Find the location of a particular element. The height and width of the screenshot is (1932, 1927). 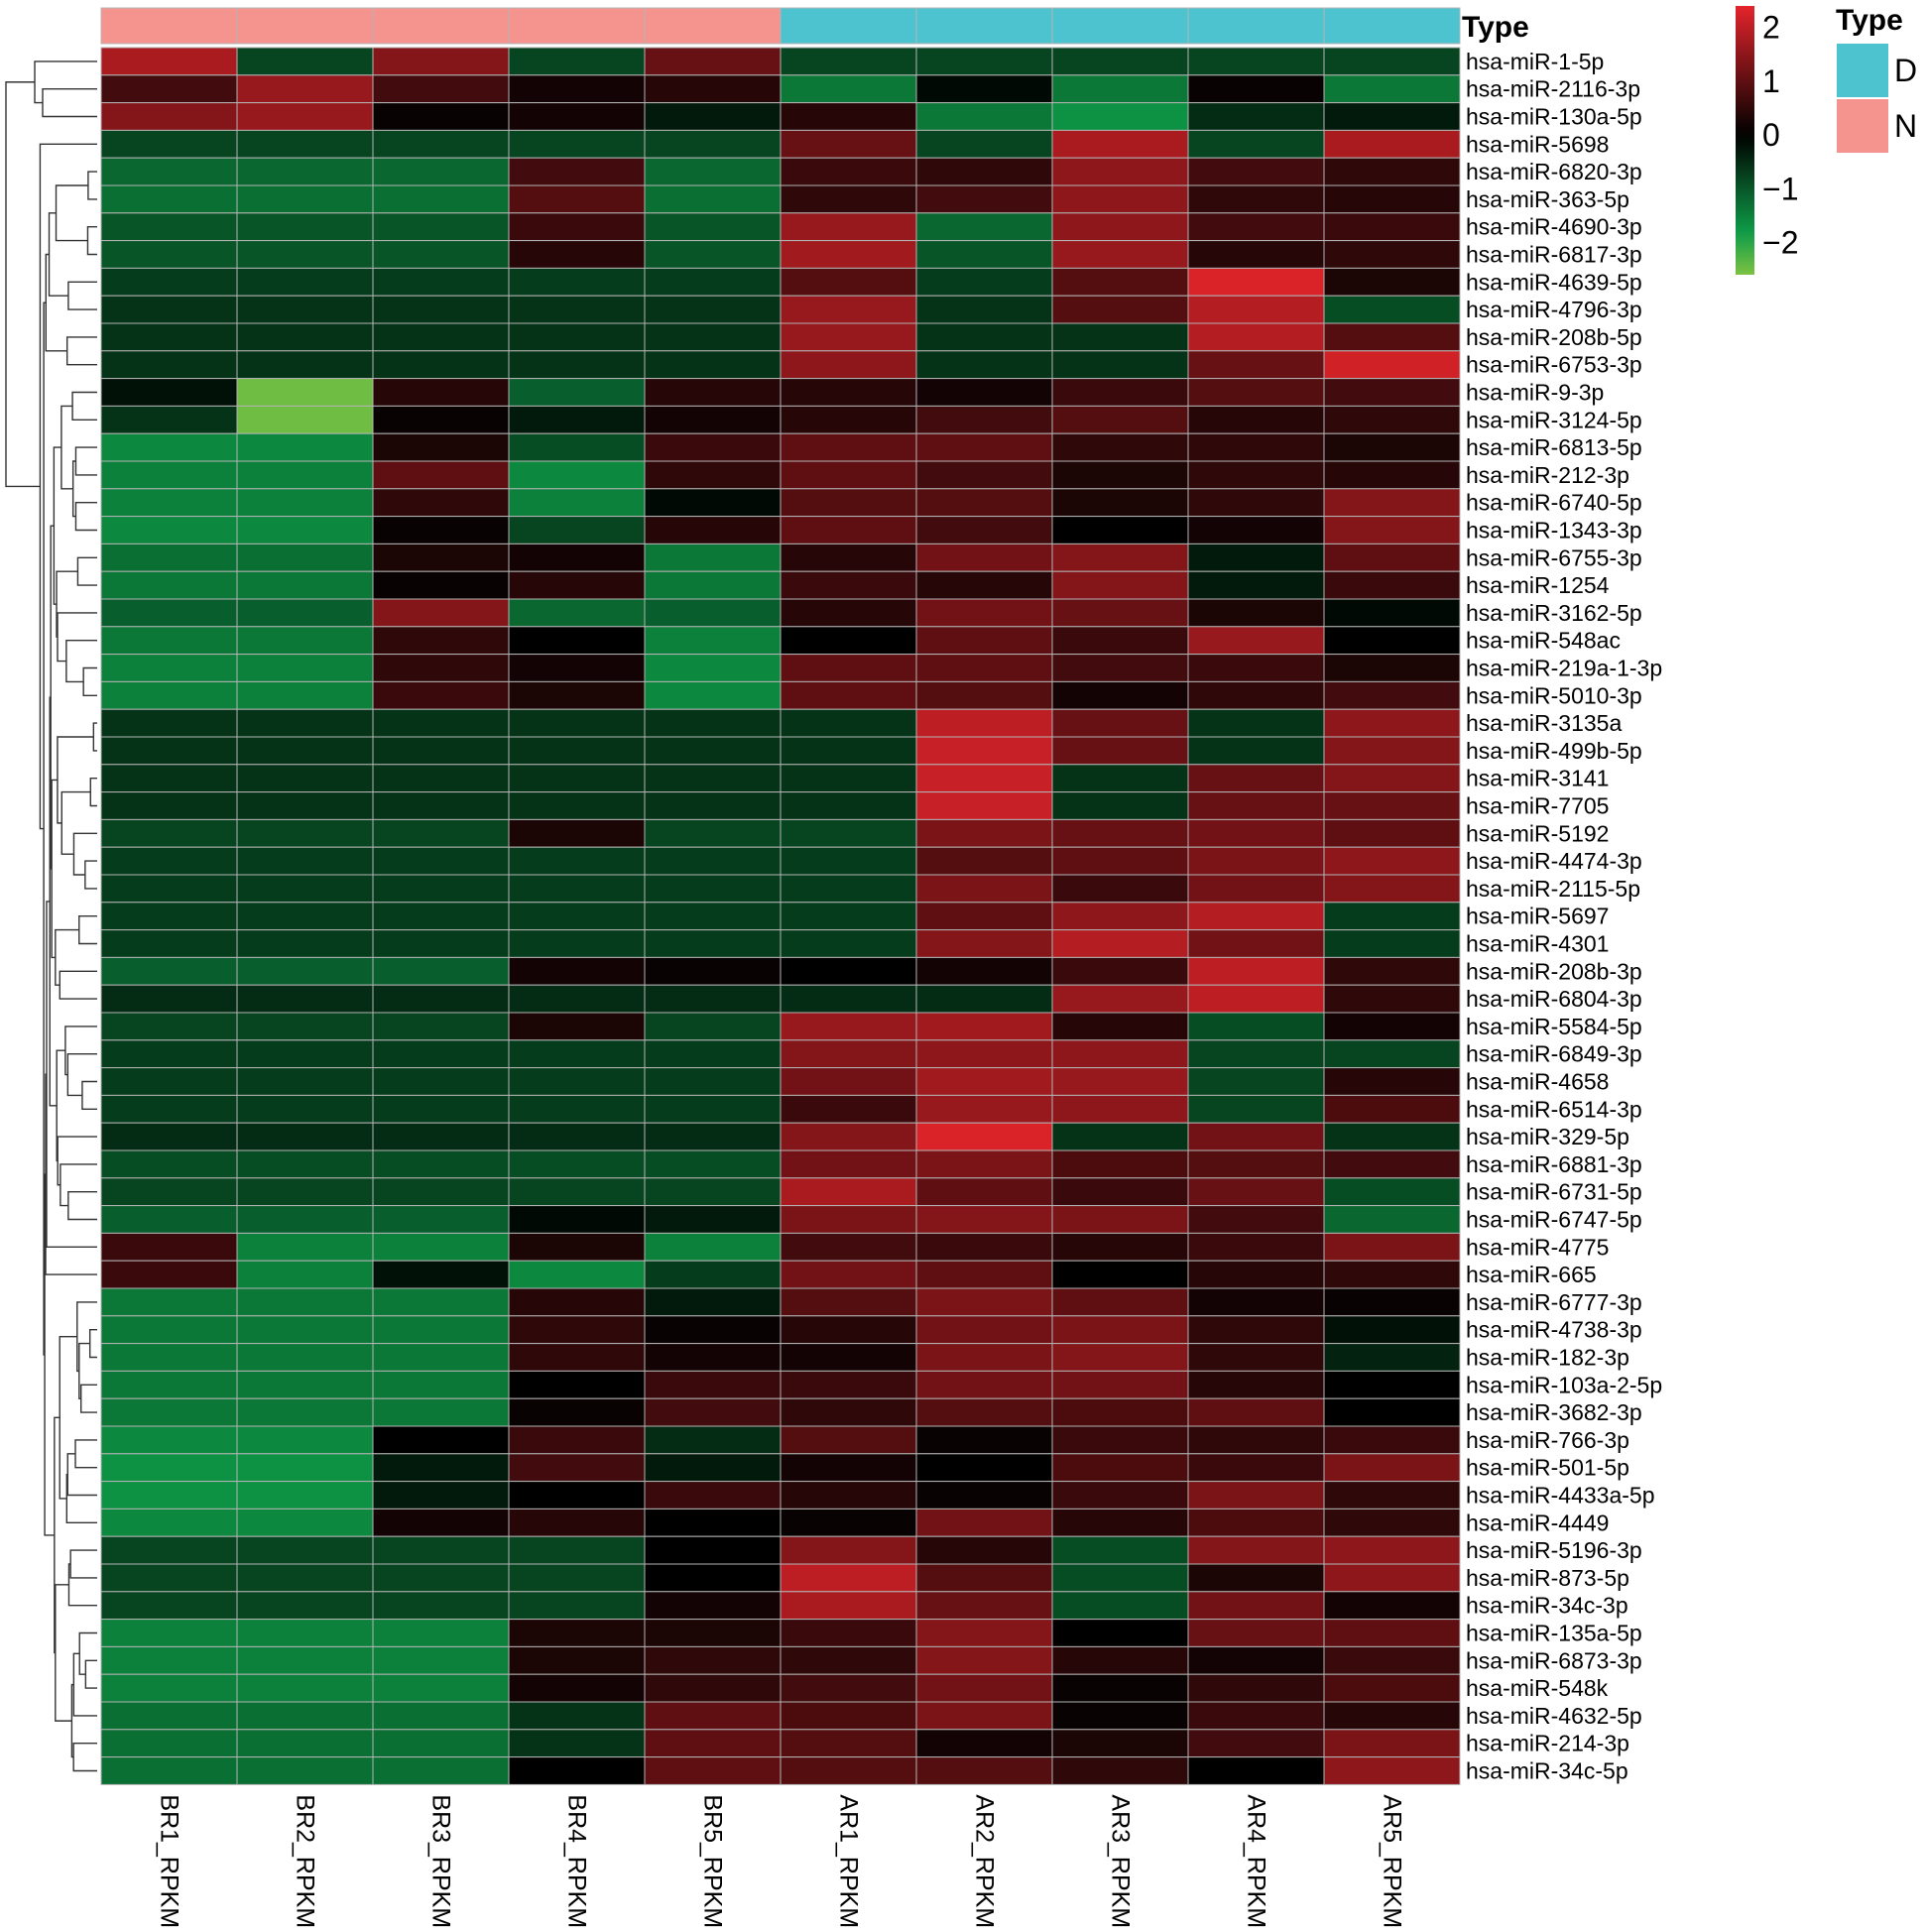

row-label: hsa-miR-208b-5p is located at coordinates (1554, 337).